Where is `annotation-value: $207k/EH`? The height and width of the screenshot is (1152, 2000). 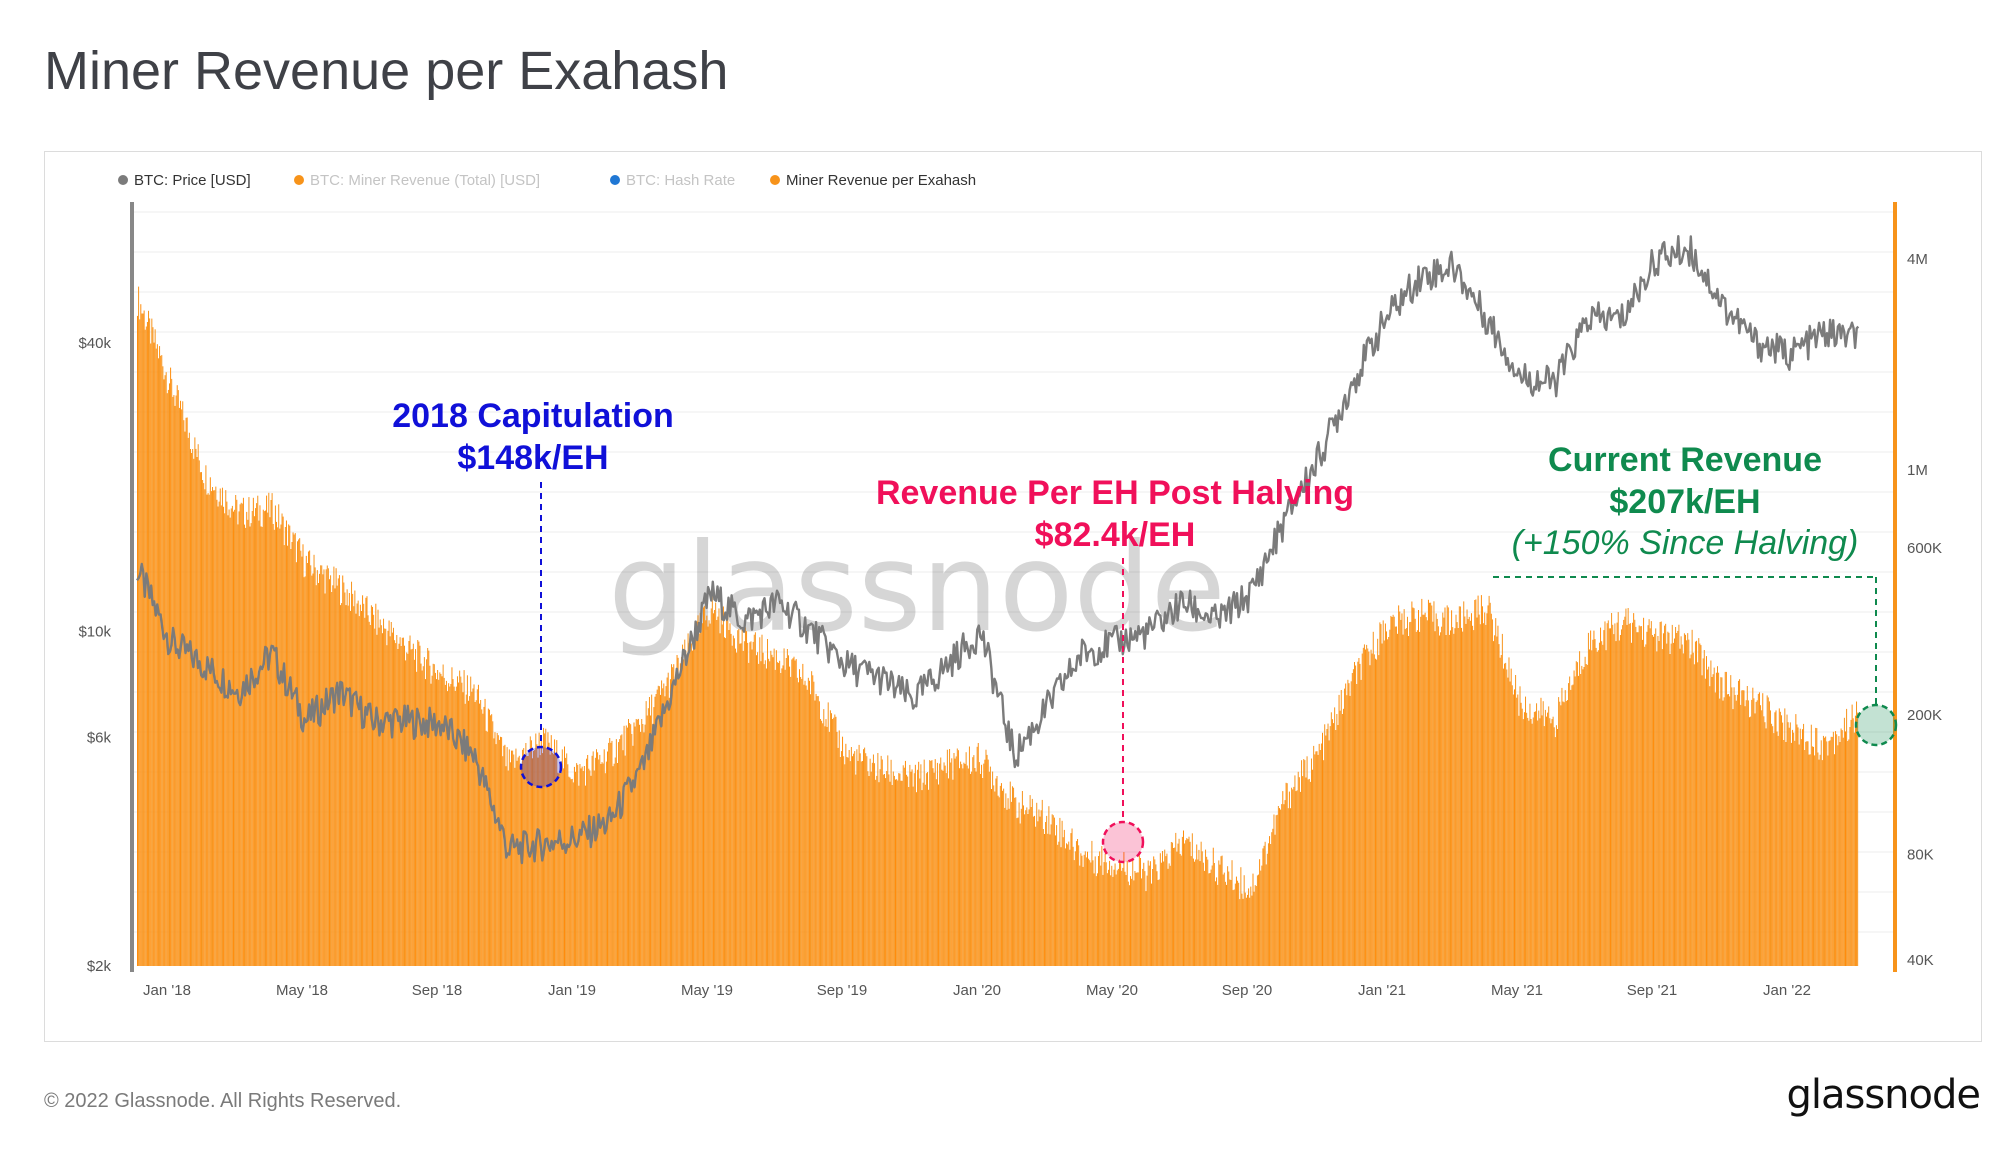 annotation-value: $207k/EH is located at coordinates (1684, 502).